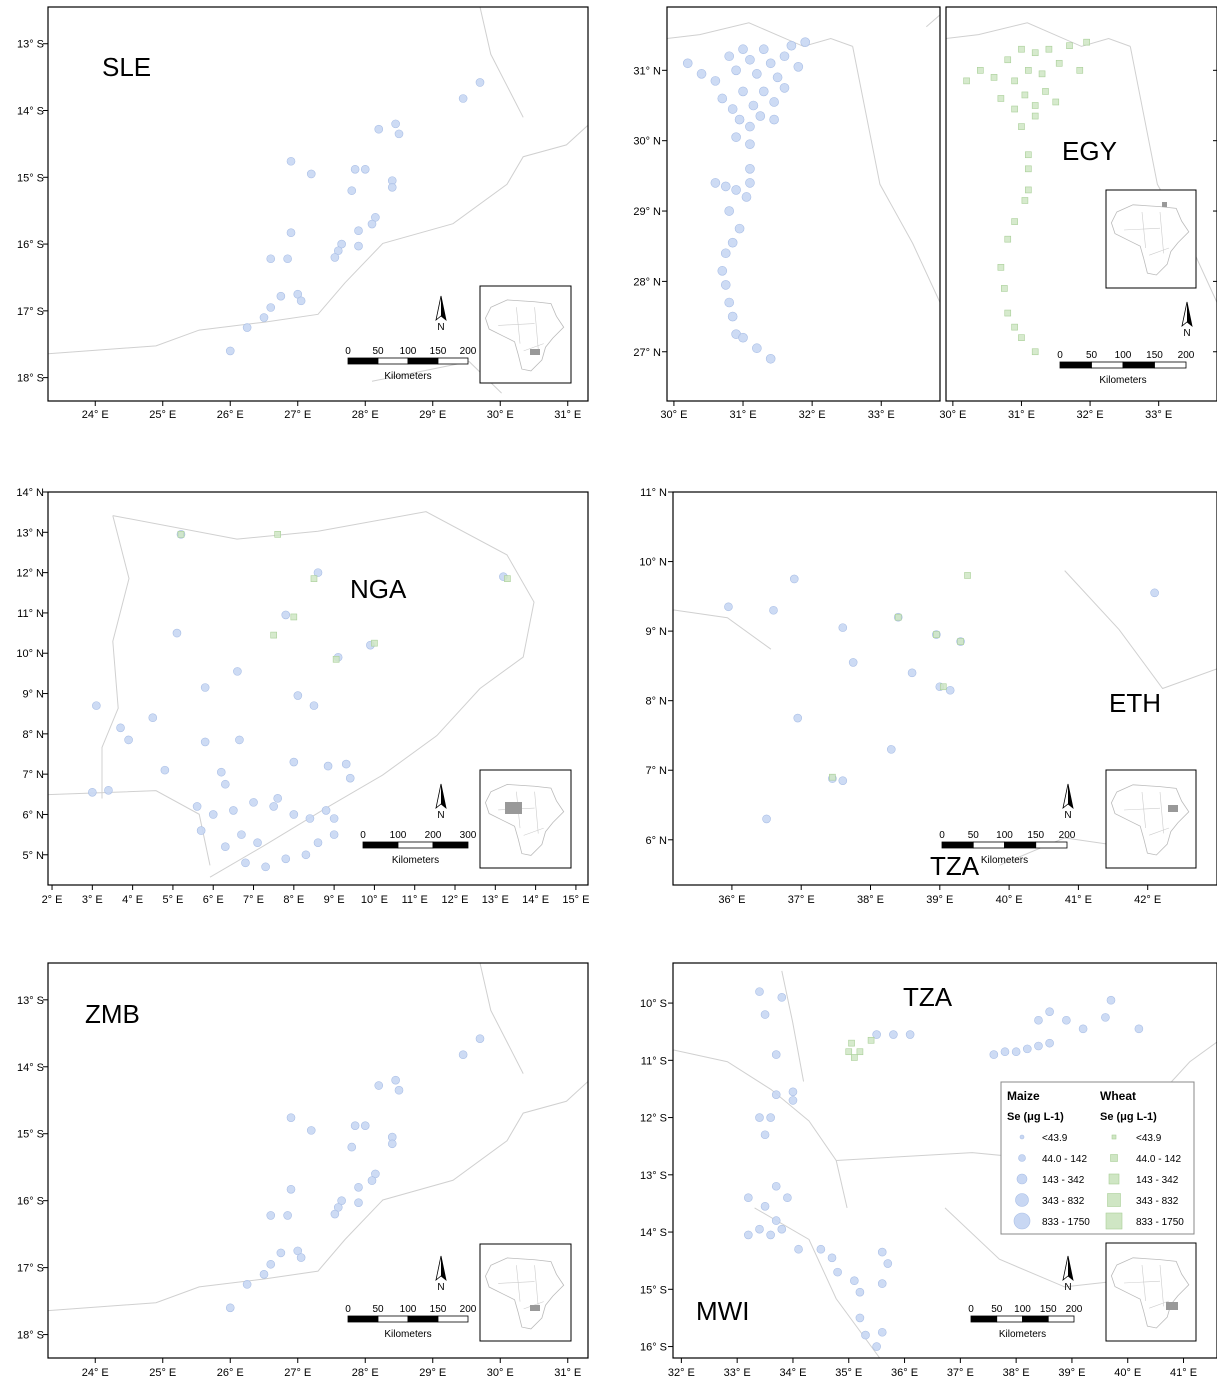 This screenshot has height=1380, width=1217. I want to click on scale-tick-label: 200, so click(1186, 355).